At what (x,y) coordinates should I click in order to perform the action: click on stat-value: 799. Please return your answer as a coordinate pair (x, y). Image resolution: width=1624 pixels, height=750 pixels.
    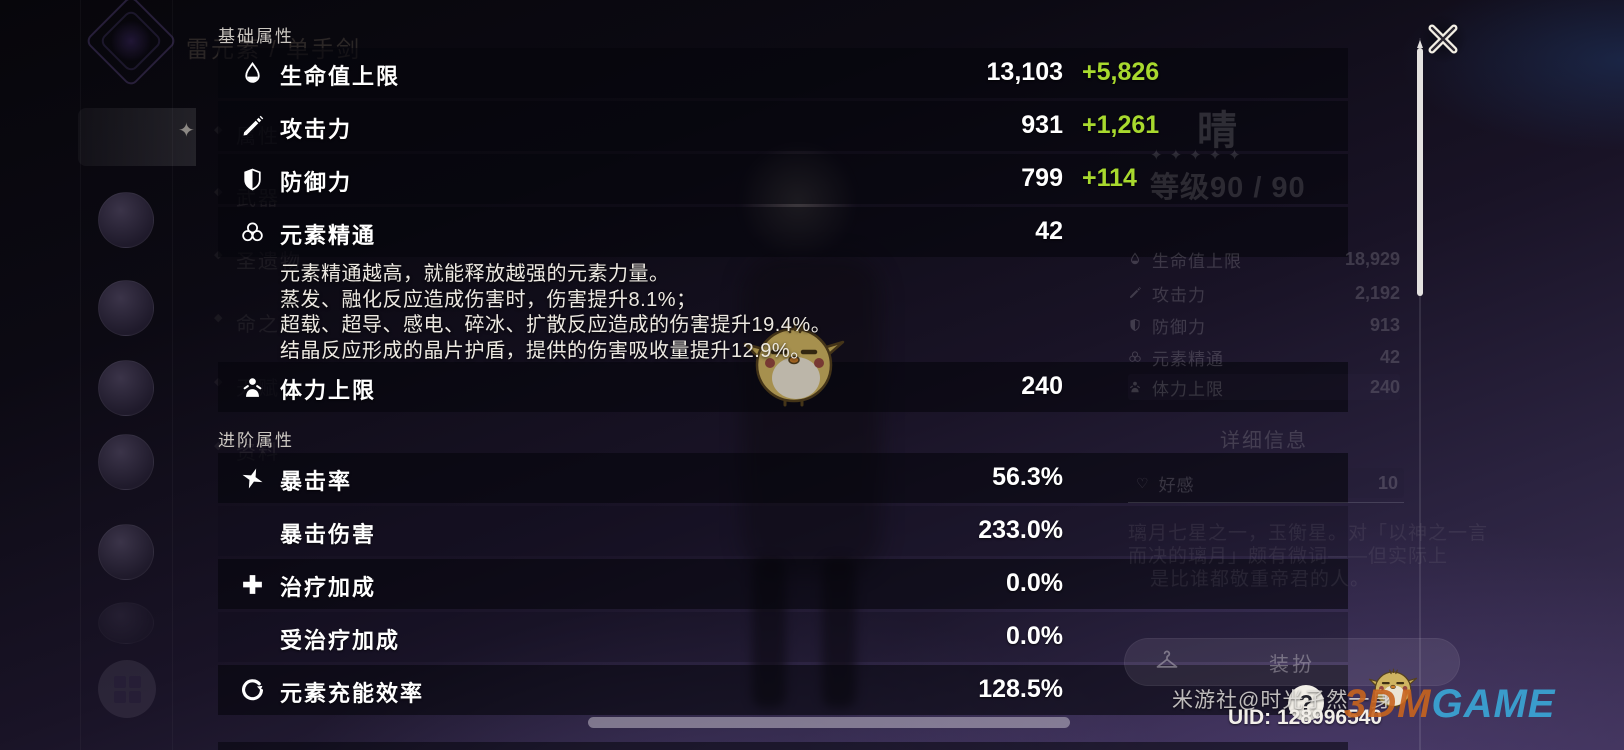
    Looking at the image, I should click on (1042, 178).